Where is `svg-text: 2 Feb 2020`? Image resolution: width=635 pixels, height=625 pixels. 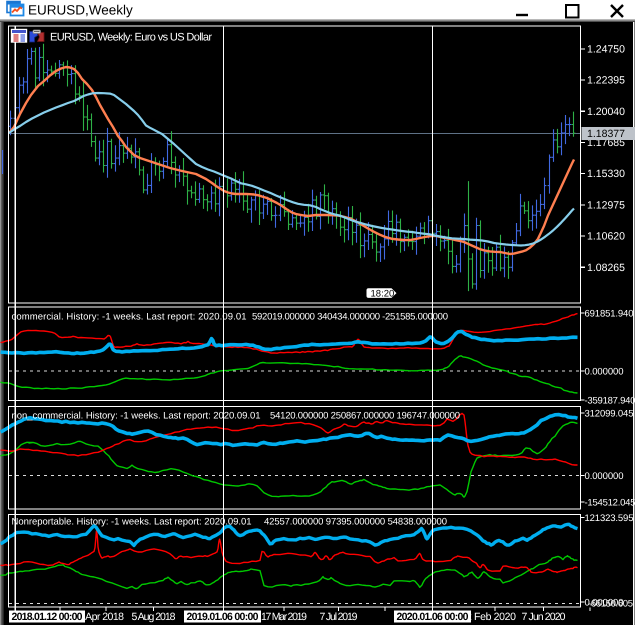
svg-text: 2 Feb 2020 is located at coordinates (491, 617).